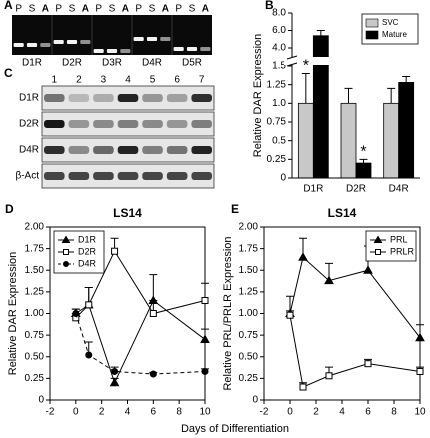 The width and height of the screenshot is (430, 438). What do you see at coordinates (235, 209) in the screenshot?
I see `panel-label: E` at bounding box center [235, 209].